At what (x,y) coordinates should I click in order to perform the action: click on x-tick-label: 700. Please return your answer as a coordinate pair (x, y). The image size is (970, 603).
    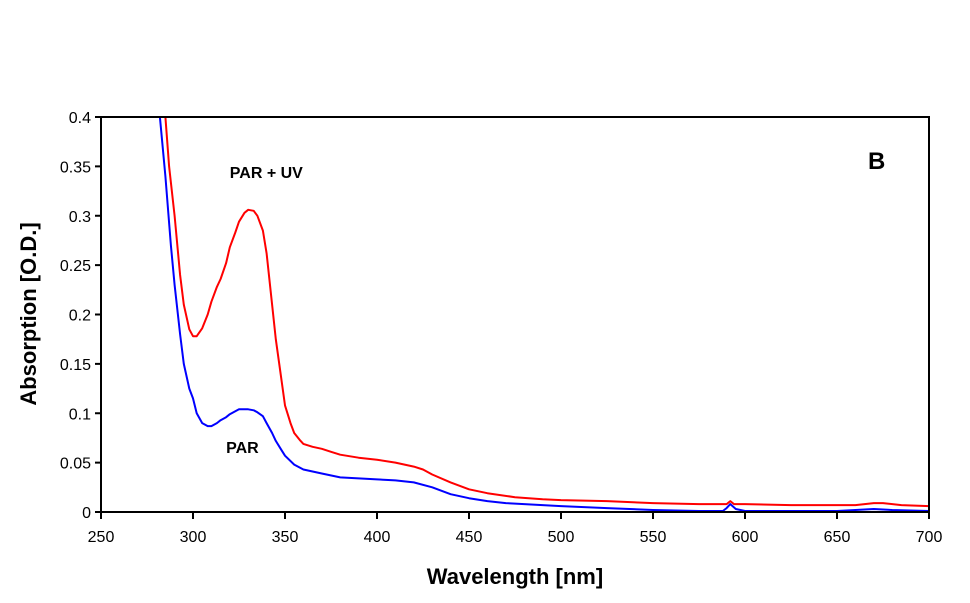
    Looking at the image, I should click on (929, 537).